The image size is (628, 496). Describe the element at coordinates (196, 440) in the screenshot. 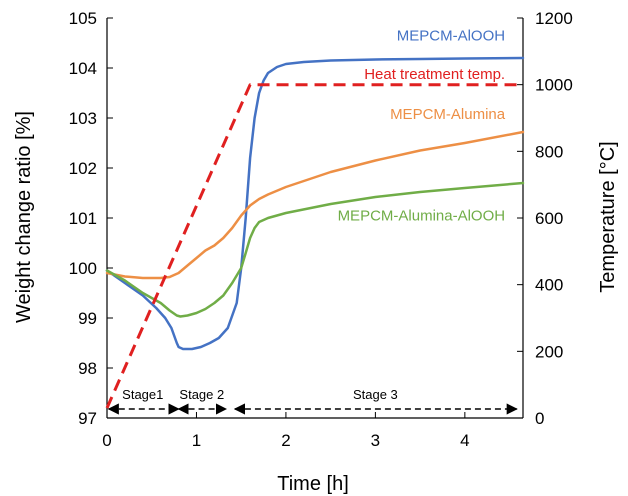

I see `x-tick-label: 1` at that location.